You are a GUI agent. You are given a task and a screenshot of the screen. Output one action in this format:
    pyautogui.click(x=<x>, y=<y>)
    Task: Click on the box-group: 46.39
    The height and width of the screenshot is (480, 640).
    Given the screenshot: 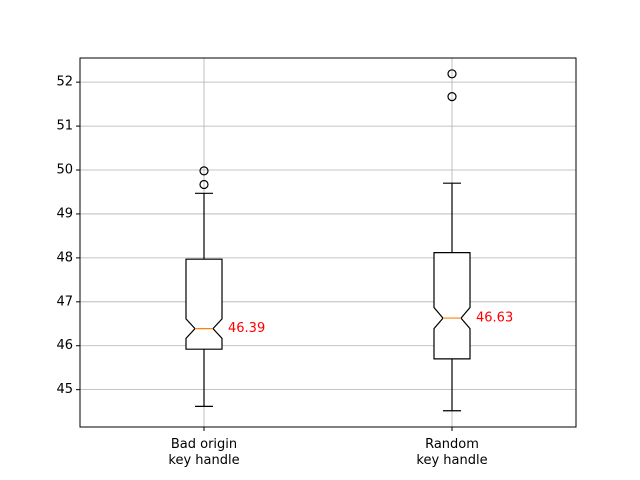 What is the action you would take?
    pyautogui.click(x=225, y=286)
    